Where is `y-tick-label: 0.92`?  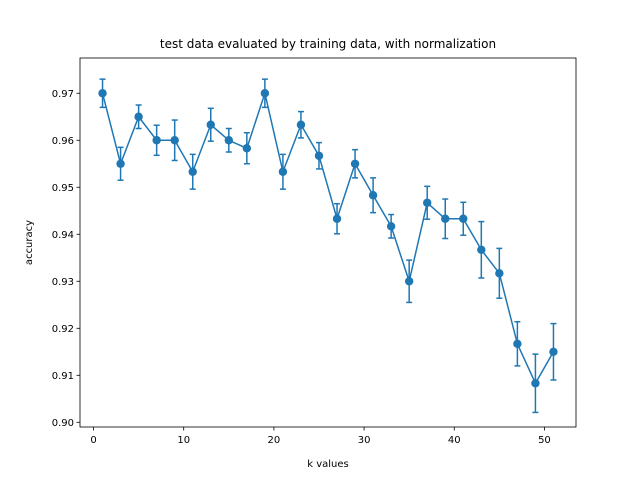
y-tick-label: 0.92 is located at coordinates (63, 329).